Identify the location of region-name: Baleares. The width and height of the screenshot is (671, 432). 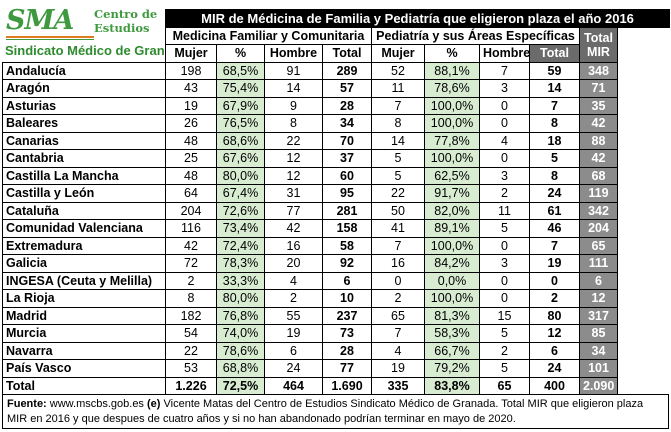
(84, 123).